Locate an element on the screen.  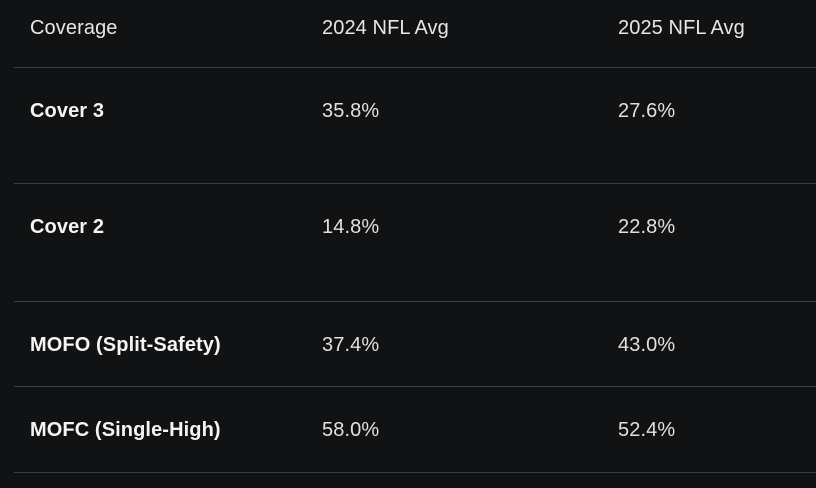
avg-2025-value: 43.0% is located at coordinates (647, 345).